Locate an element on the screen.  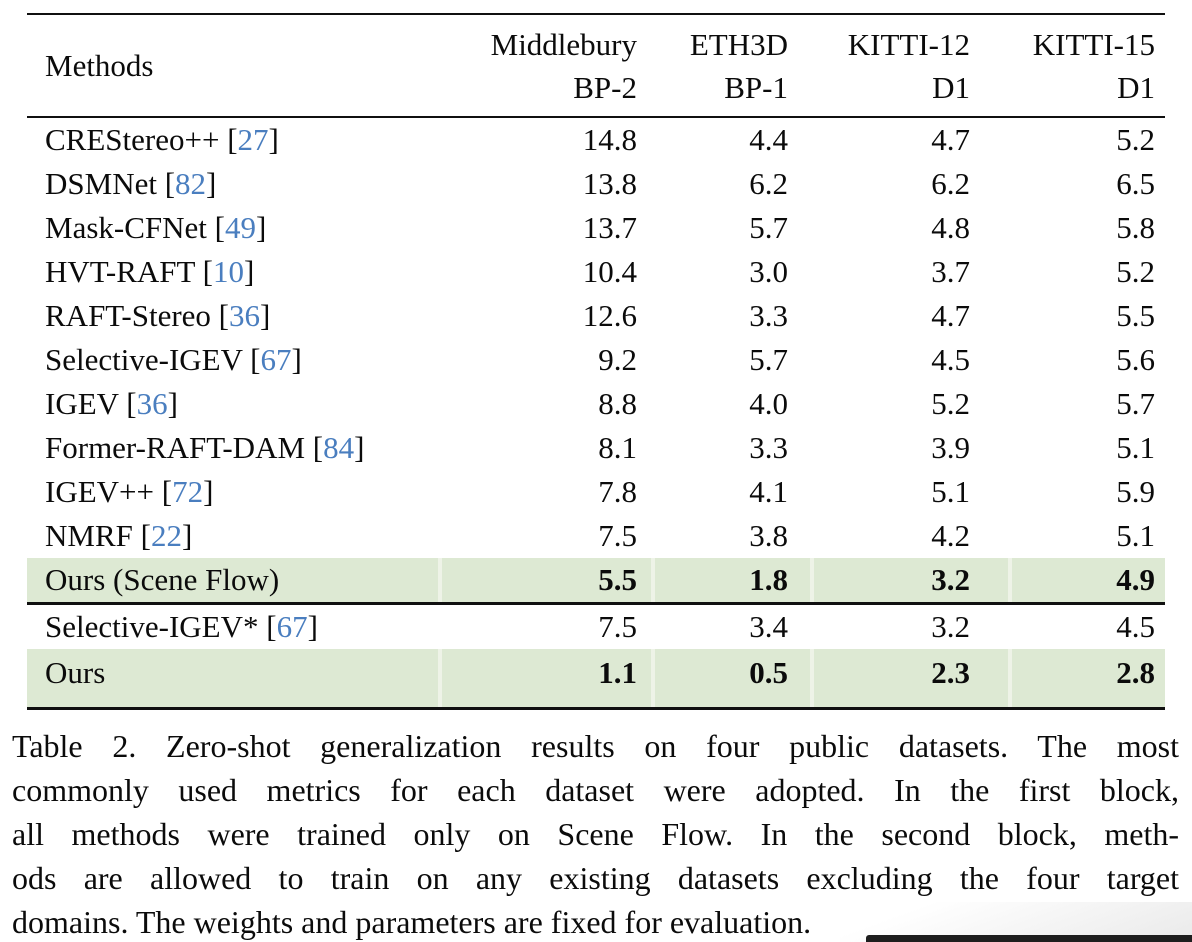
value-cell: 5.5 is located at coordinates (544, 580).